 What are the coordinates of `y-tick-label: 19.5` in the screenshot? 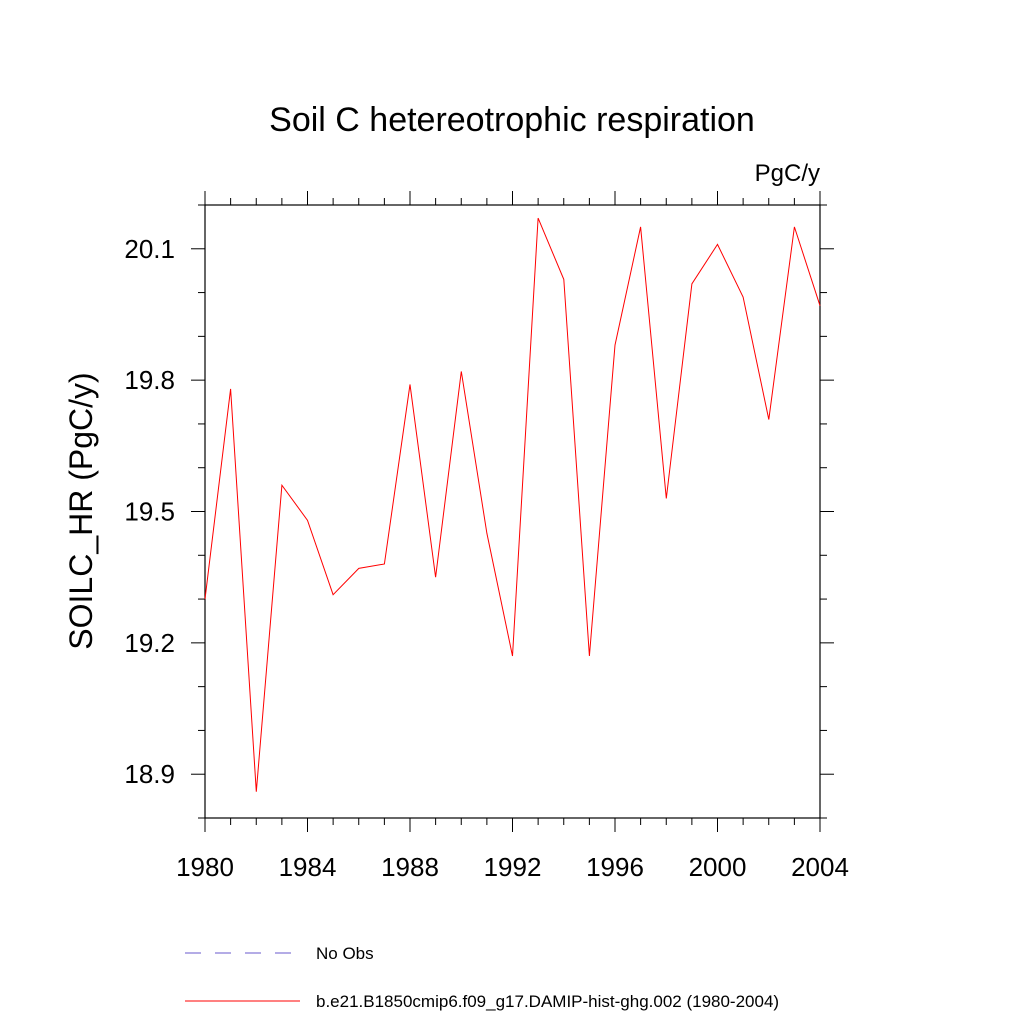 It's located at (149, 512).